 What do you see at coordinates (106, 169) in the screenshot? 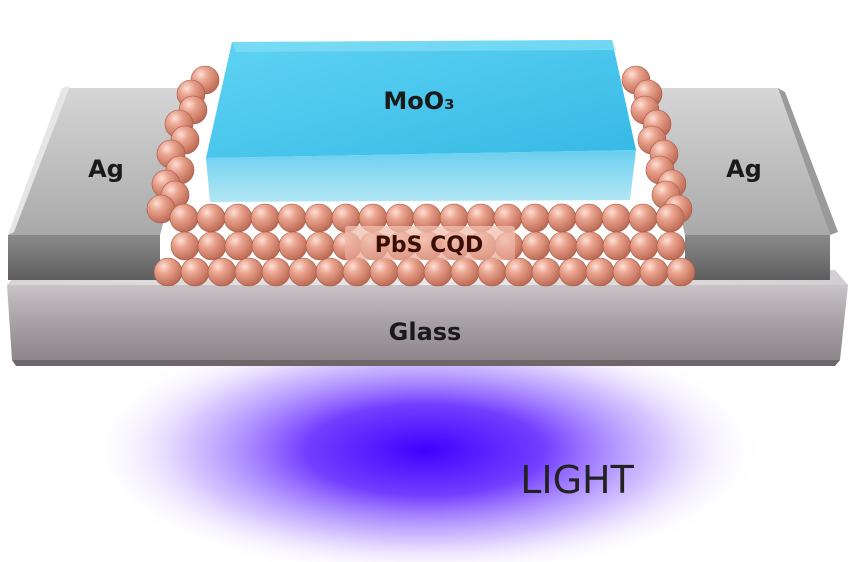
I see `left-ag-label: Ag` at bounding box center [106, 169].